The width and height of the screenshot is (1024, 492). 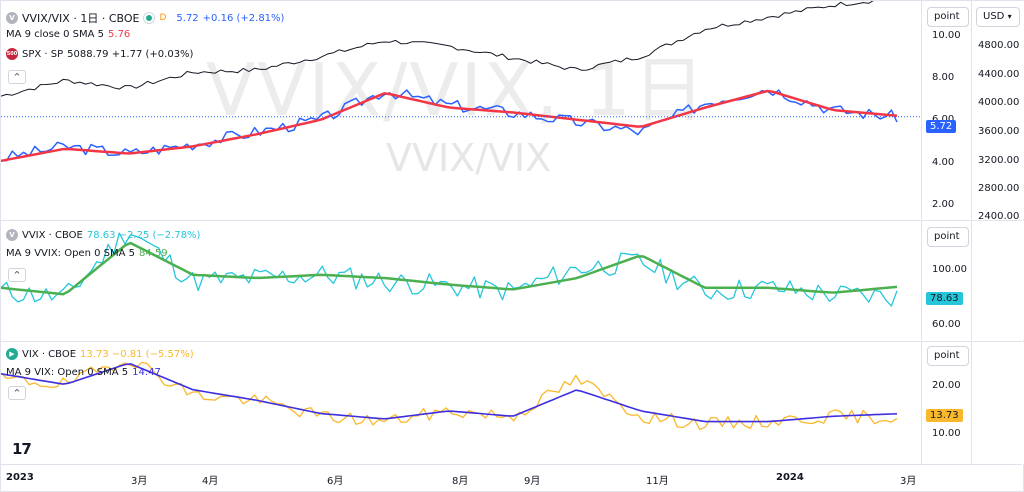 What do you see at coordinates (460, 481) in the screenshot?
I see `x-tick-label: 8月` at bounding box center [460, 481].